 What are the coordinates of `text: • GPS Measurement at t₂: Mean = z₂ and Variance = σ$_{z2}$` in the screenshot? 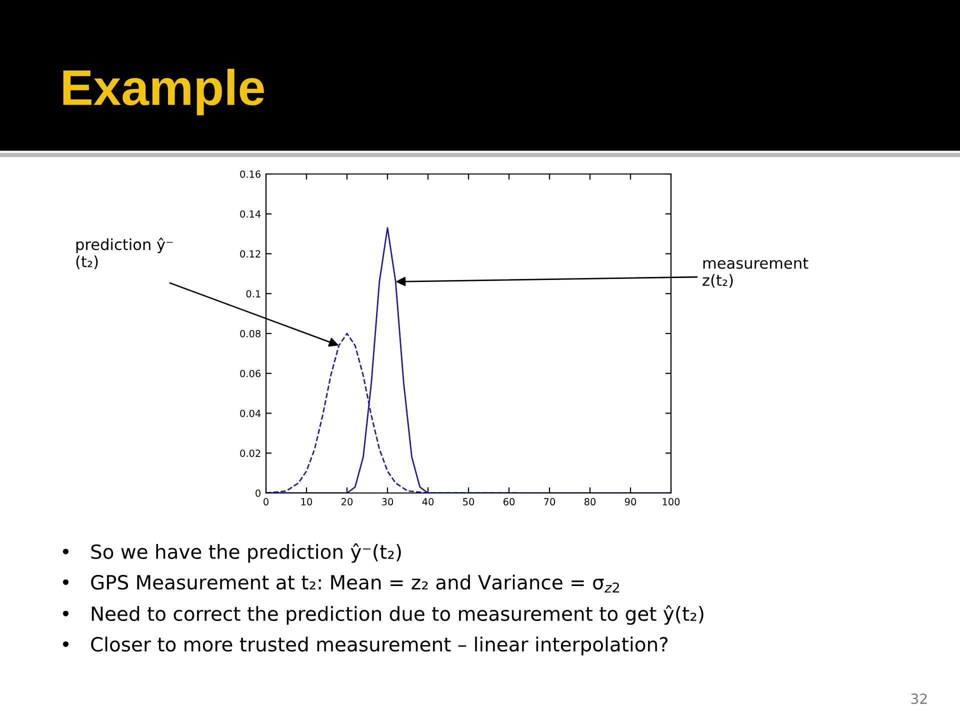 It's located at (340, 583).